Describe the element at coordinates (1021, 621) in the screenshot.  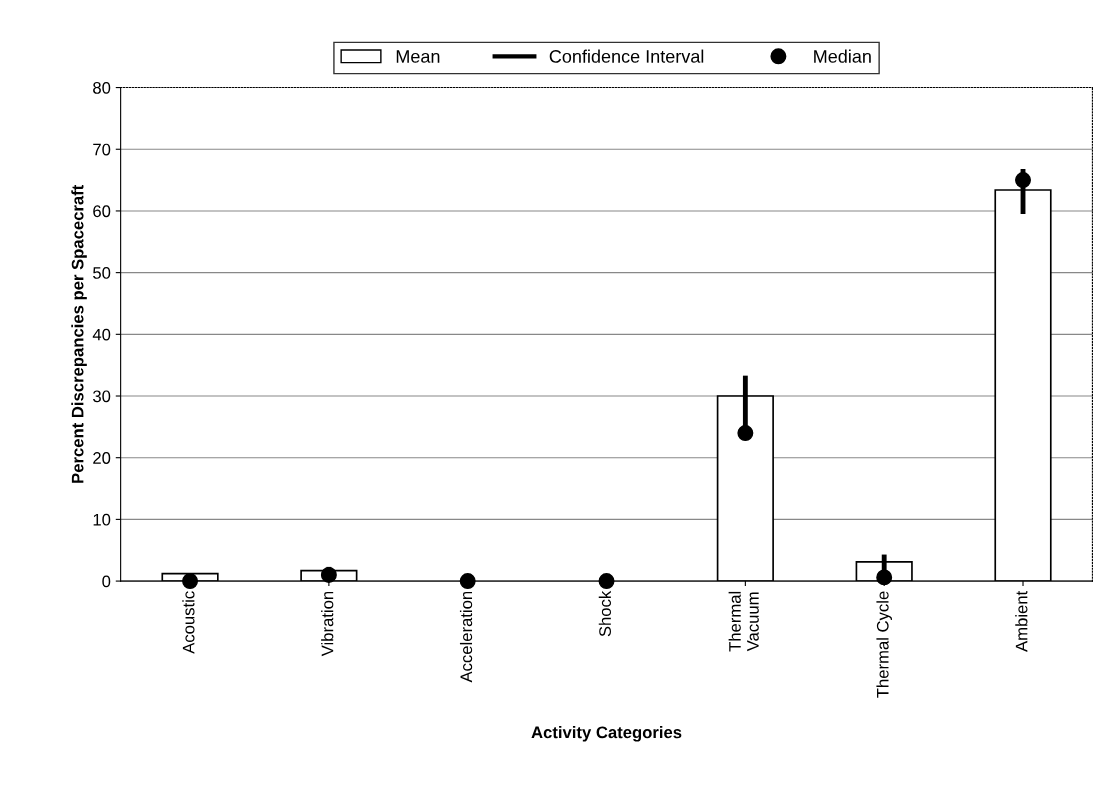
I see `x-tick-label: Ambient` at that location.